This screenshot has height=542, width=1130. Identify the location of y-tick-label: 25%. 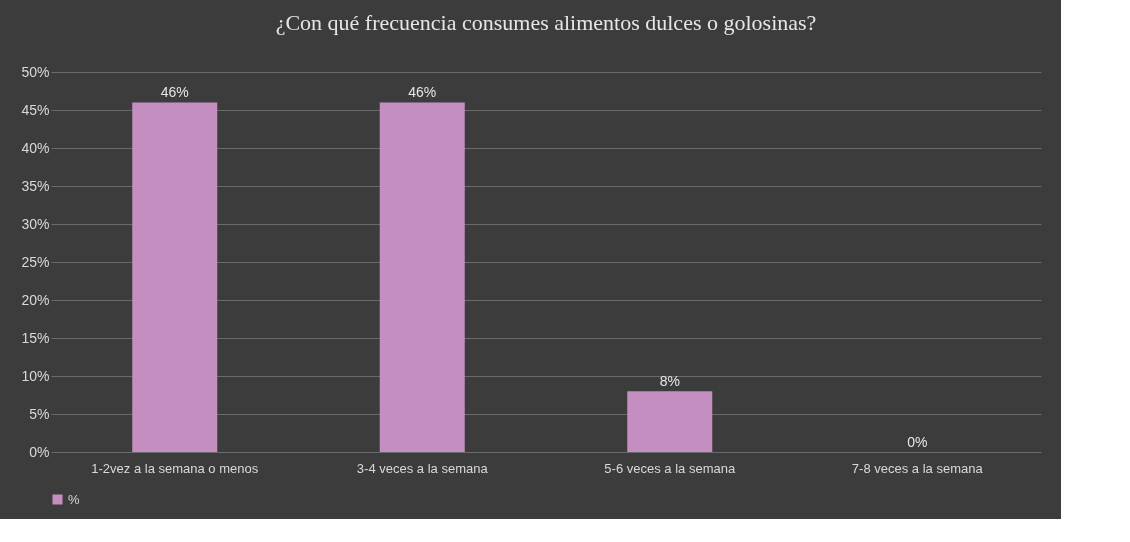
(35, 261).